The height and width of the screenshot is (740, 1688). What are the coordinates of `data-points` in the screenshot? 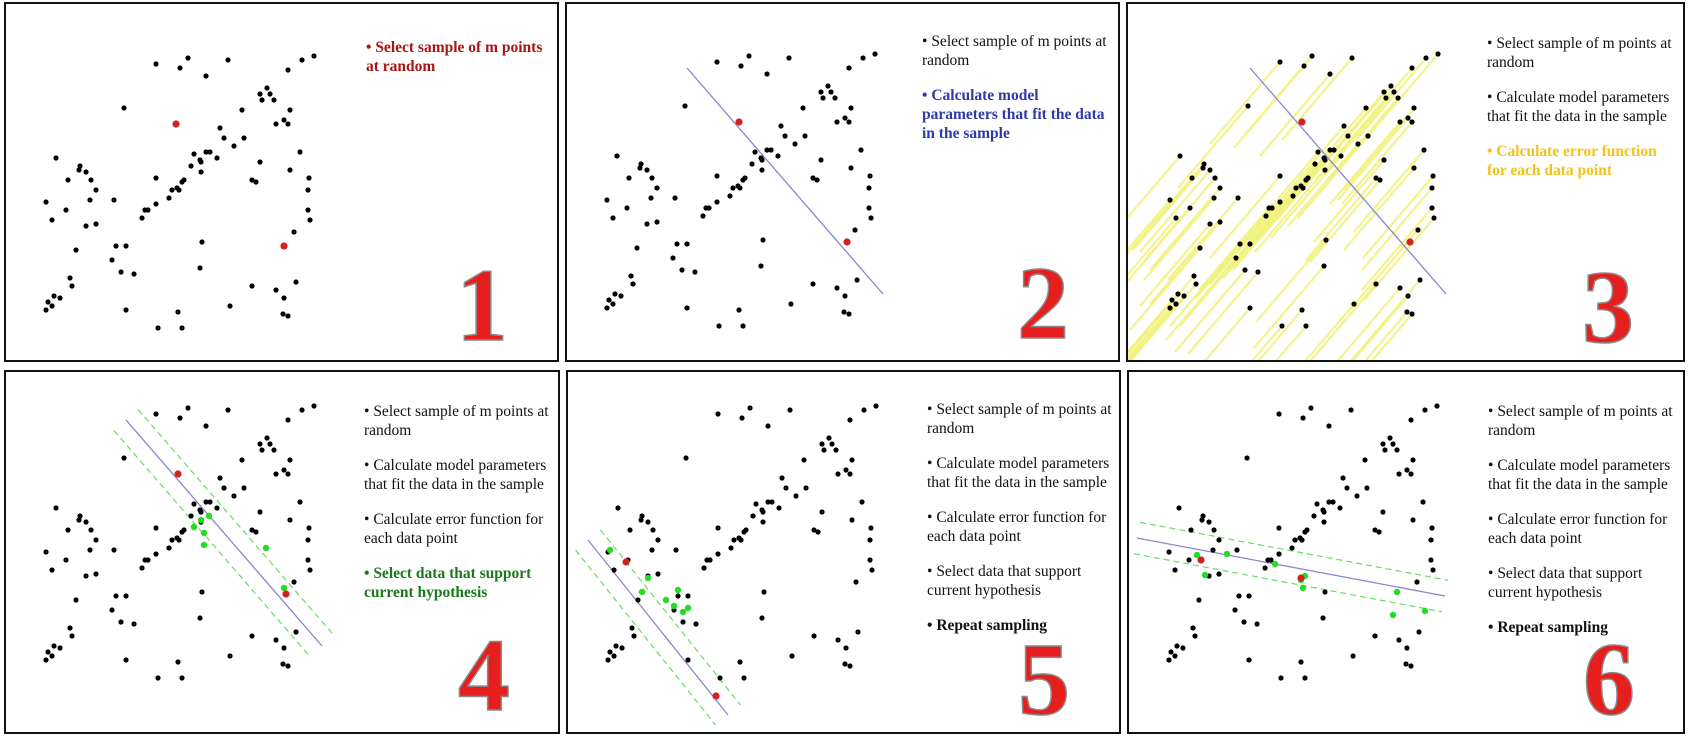 It's located at (1303, 542).